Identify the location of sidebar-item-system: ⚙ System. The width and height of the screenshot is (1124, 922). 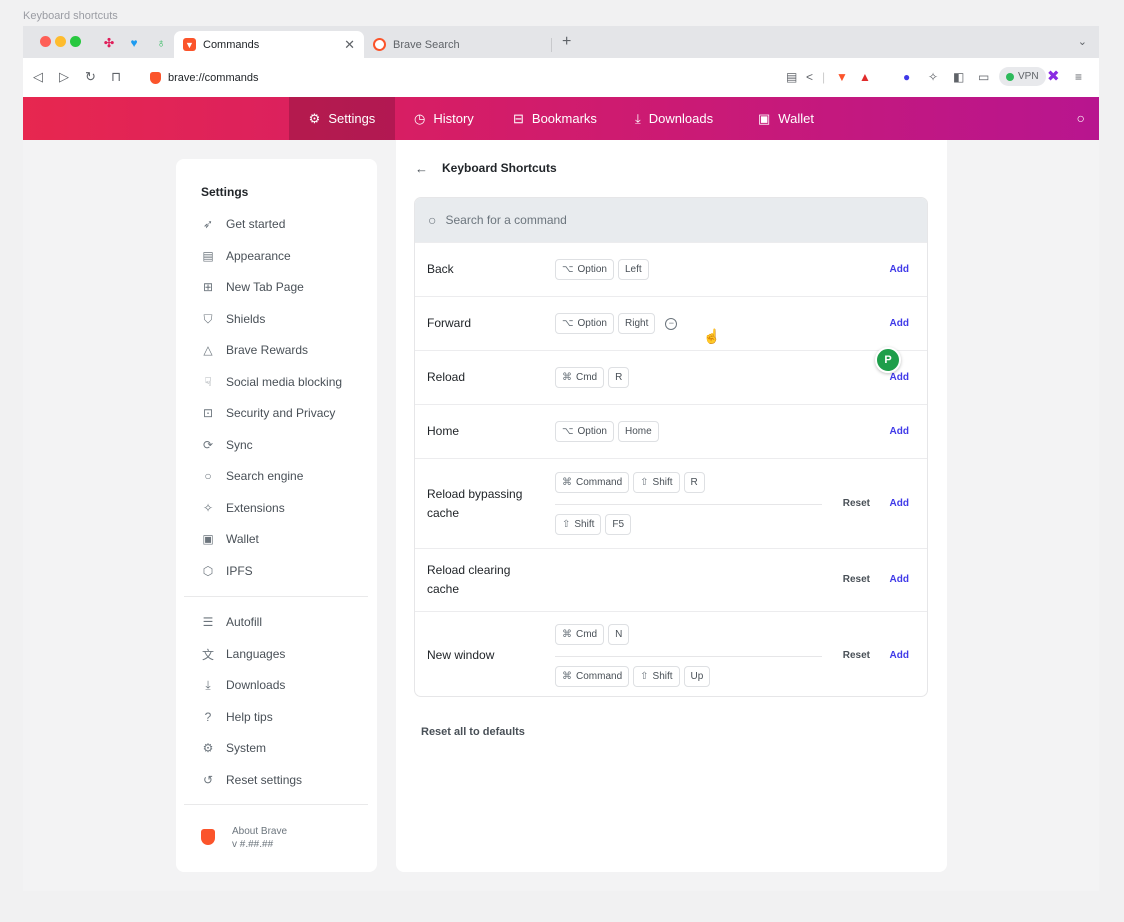
(233, 748).